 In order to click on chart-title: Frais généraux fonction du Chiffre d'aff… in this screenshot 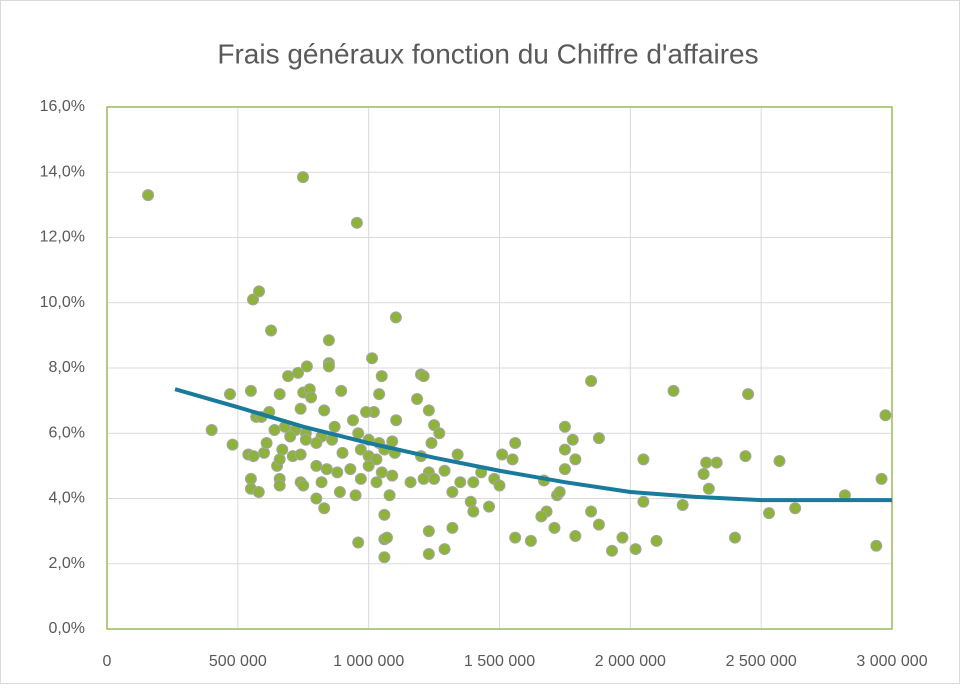, I will do `click(487, 53)`.